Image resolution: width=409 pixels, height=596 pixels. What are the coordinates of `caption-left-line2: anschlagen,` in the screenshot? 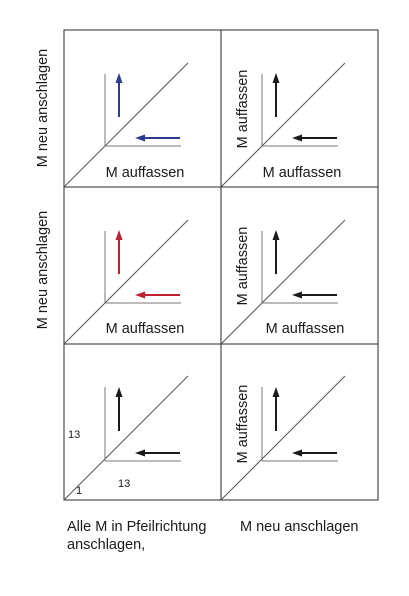 It's located at (106, 545).